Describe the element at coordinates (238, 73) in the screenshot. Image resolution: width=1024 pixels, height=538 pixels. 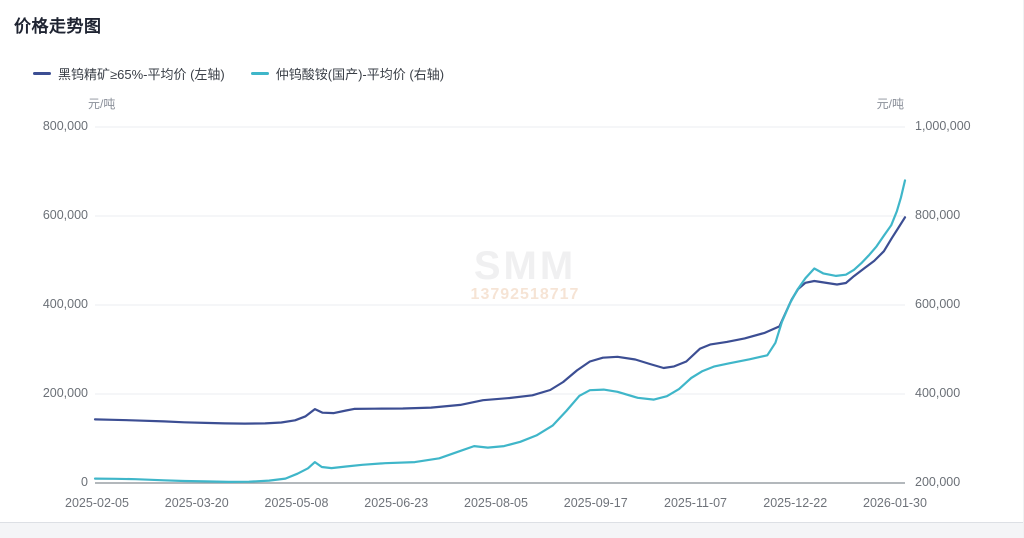
I see `legend: 黑钨精矿≥65%-平均价 (左轴) 仲钨酸铵(国产)-平均价 (右轴)` at that location.